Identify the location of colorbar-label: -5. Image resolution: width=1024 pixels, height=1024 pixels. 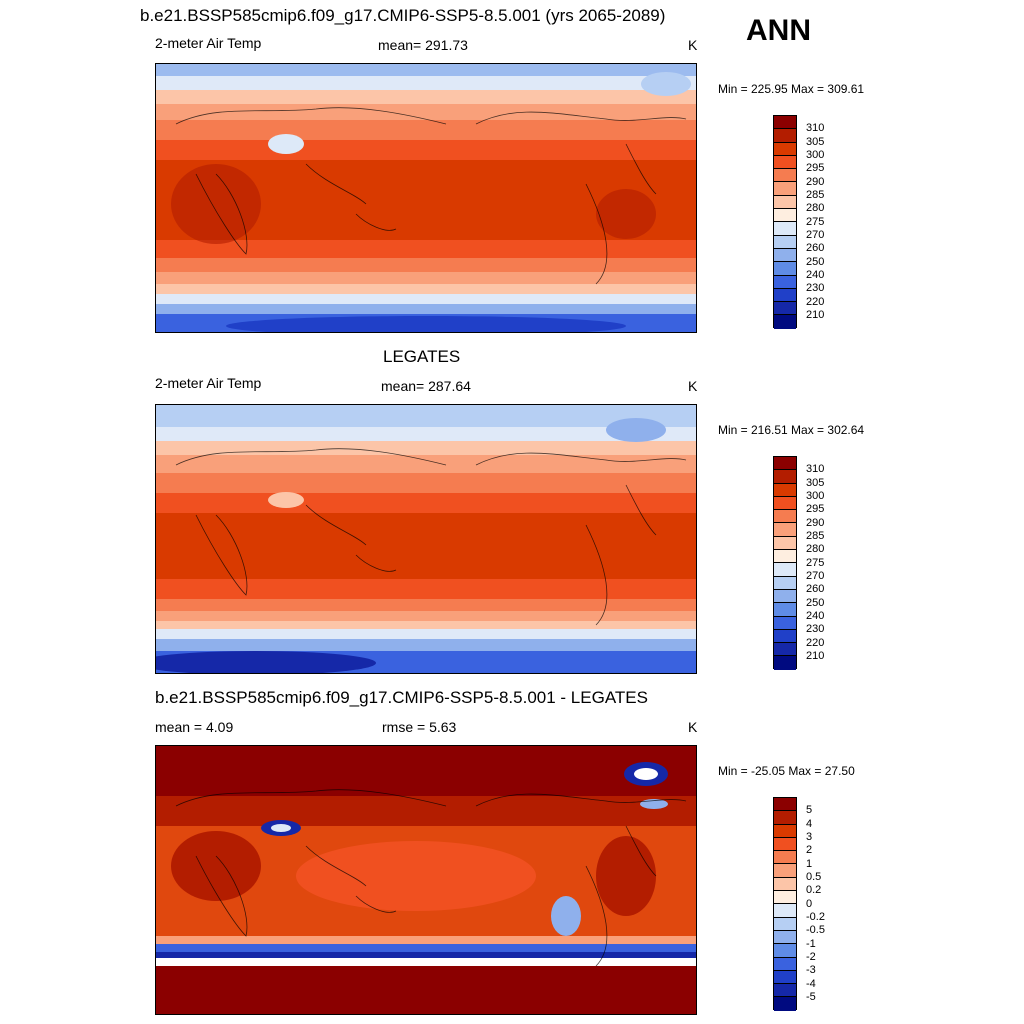
(811, 997).